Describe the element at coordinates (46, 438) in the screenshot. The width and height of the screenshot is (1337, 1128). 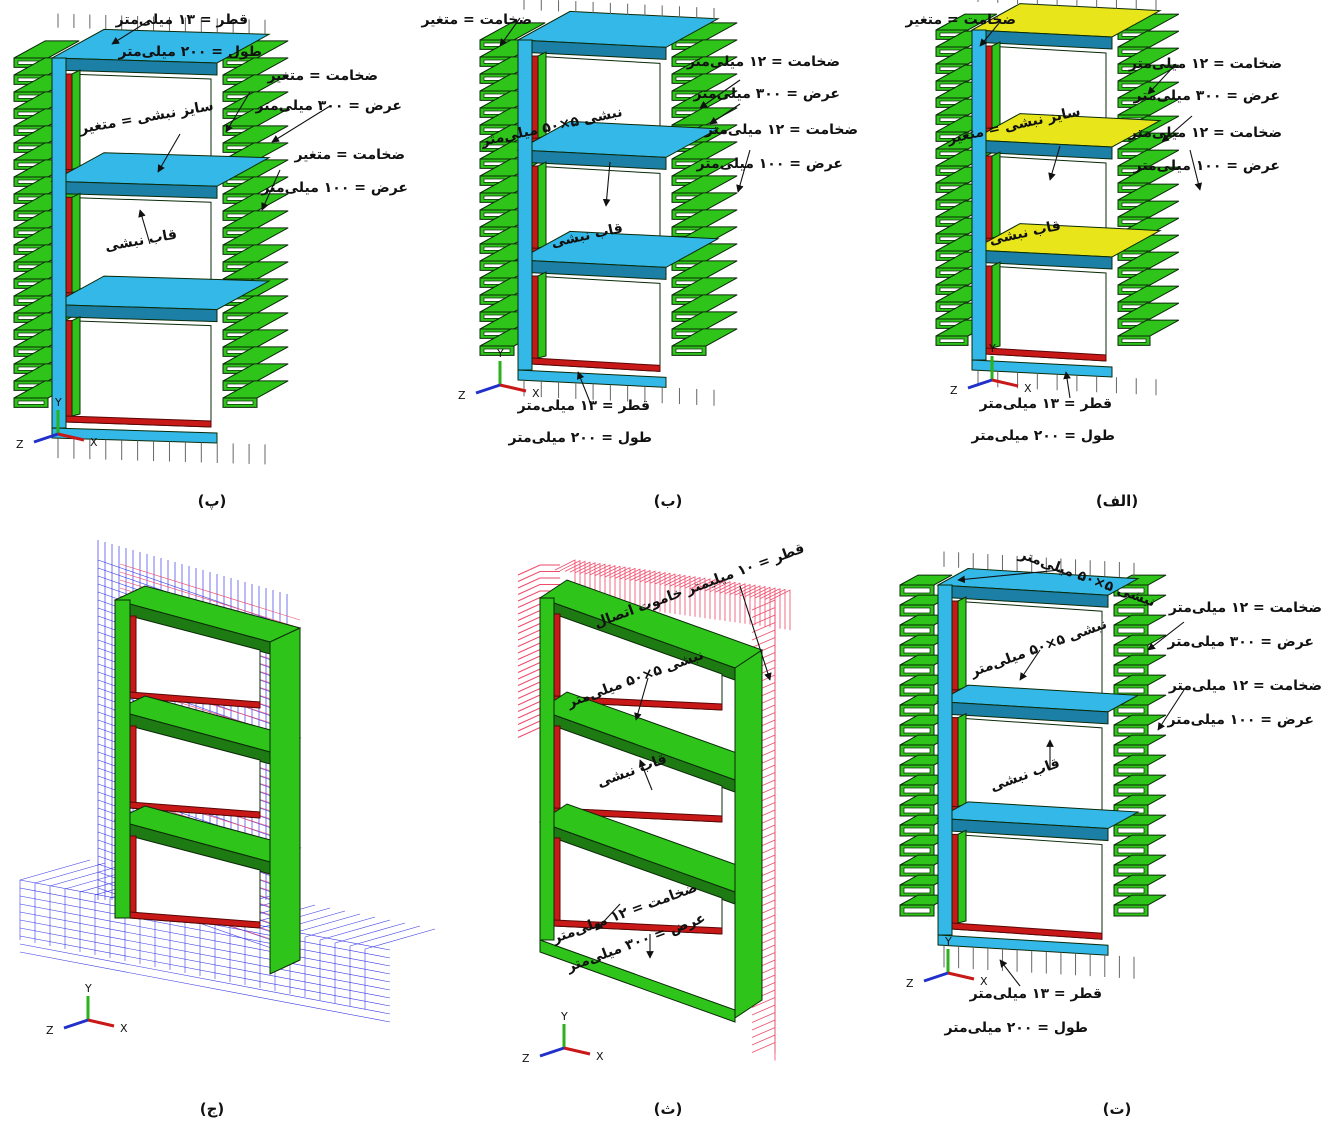
I see `triad-p-z-arrow` at that location.